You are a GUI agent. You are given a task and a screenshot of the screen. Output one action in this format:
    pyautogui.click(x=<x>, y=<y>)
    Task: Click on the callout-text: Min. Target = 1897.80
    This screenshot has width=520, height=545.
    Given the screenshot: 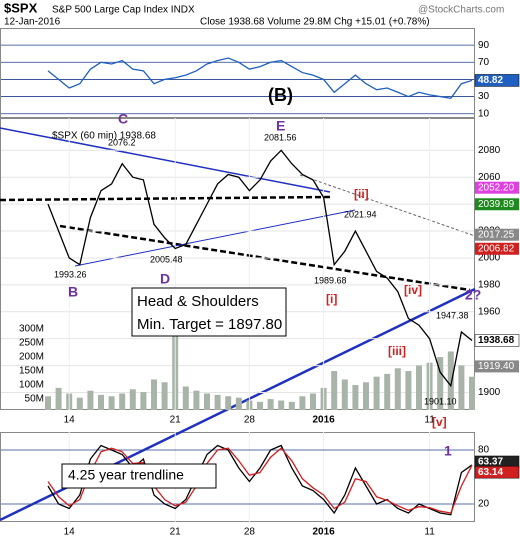 What is the action you would take?
    pyautogui.click(x=209, y=324)
    